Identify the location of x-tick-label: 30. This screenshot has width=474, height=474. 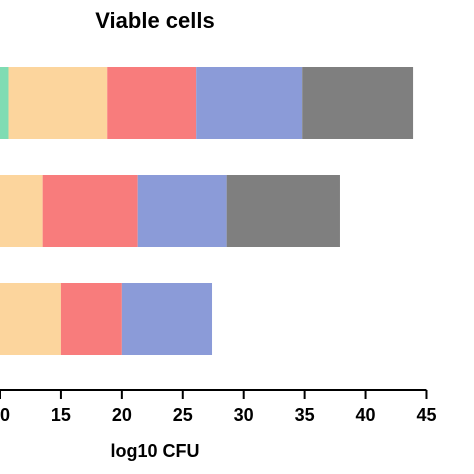
(244, 415).